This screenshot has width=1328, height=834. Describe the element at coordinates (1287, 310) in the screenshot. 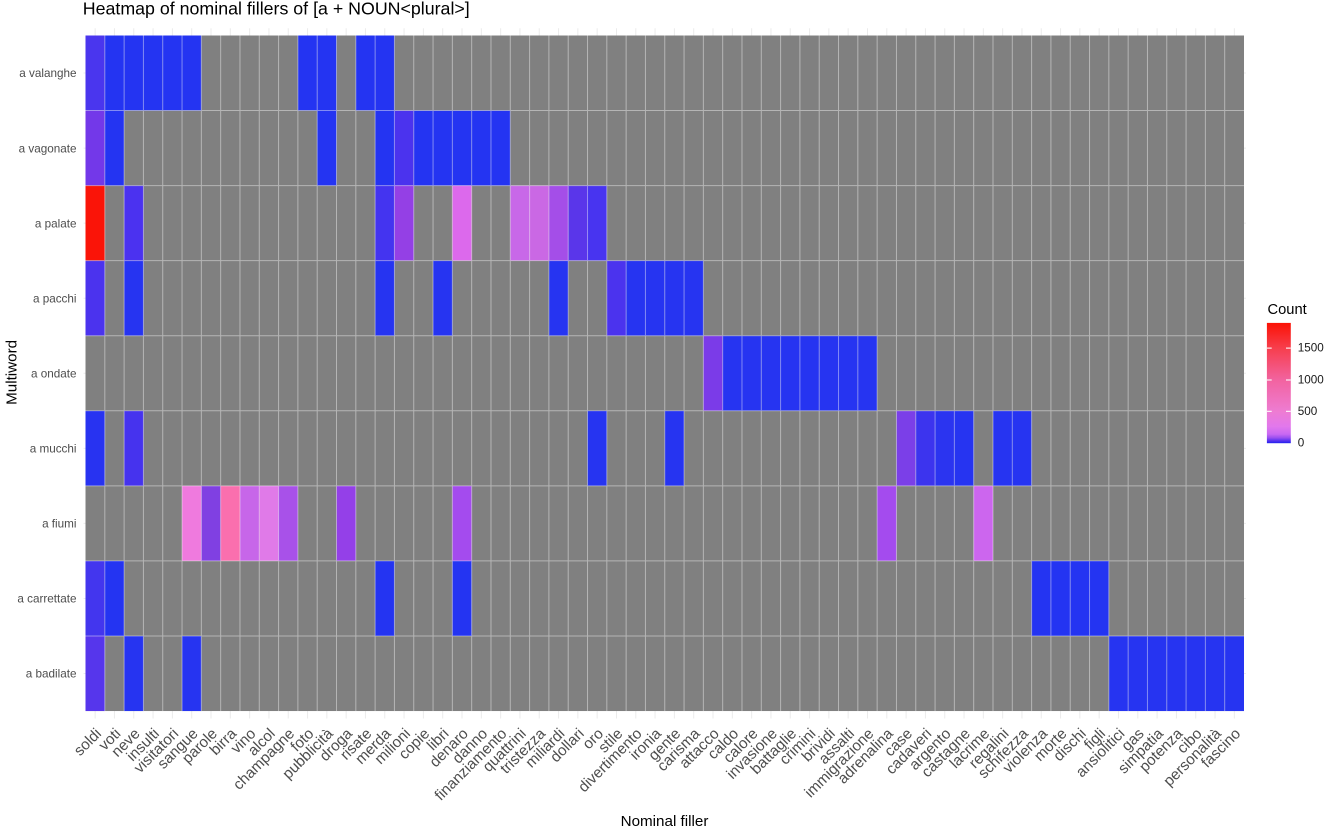

I see `svg-text: Count` at that location.